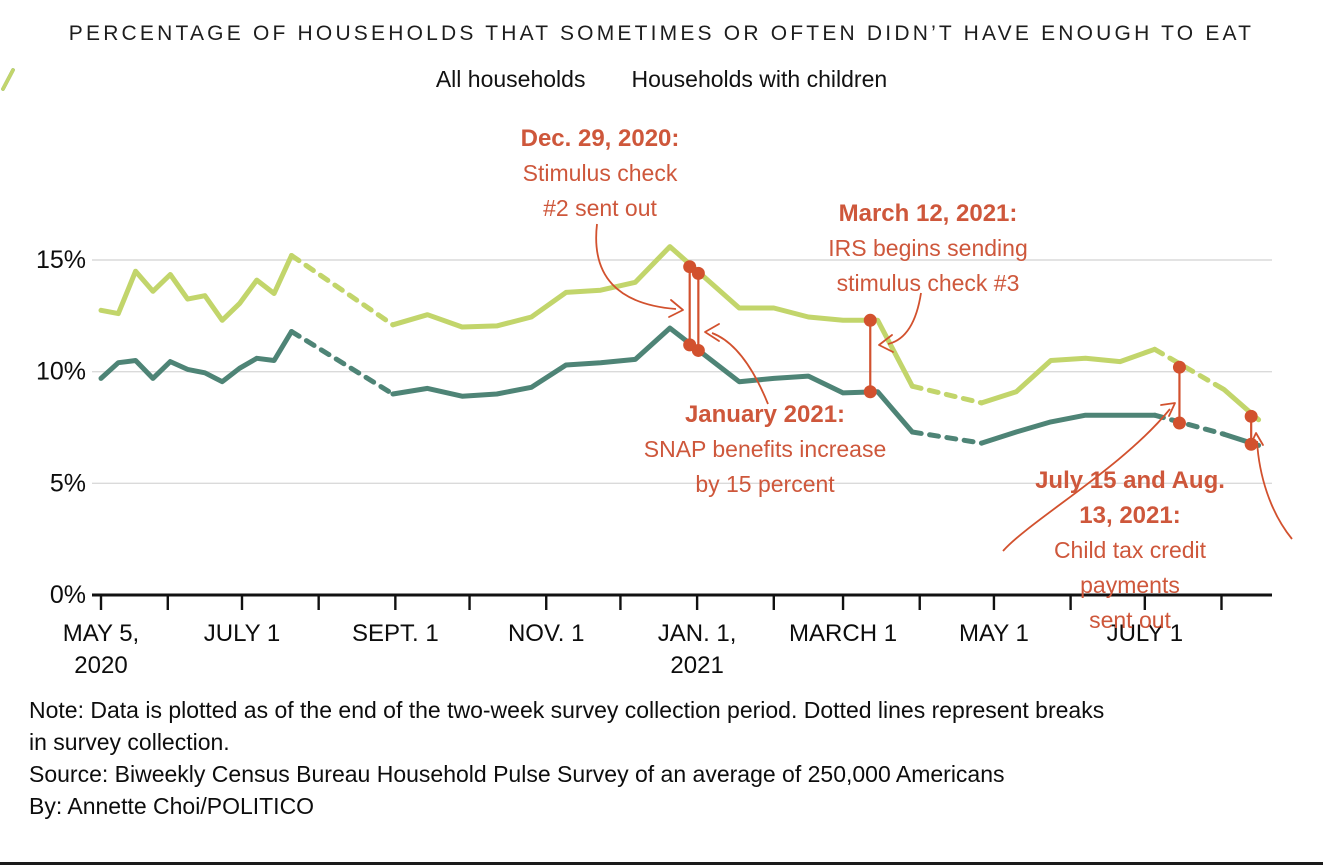 Image resolution: width=1323 pixels, height=865 pixels. I want to click on event-markers, so click(970, 355).